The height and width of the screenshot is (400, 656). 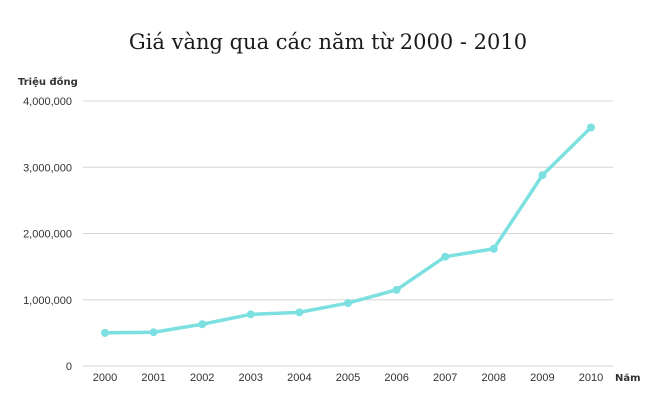 I want to click on y-tick-label: 2,000,000, so click(x=47, y=235).